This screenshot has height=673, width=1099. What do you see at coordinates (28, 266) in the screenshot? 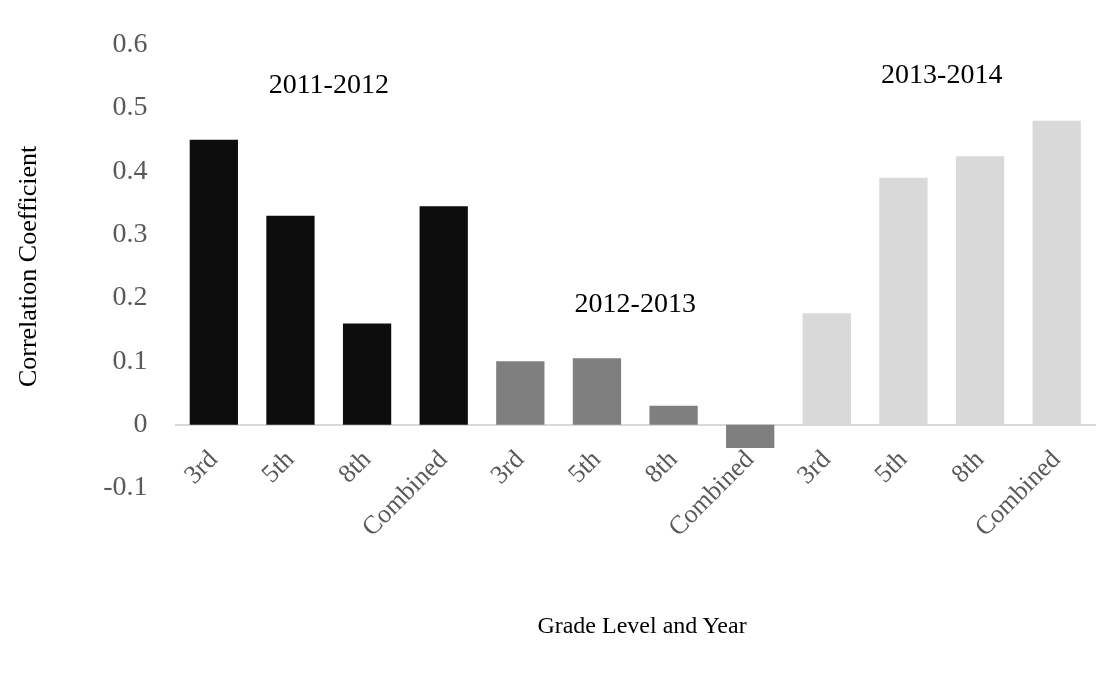
I see `y-axis-title: Correlation Coefficient` at bounding box center [28, 266].